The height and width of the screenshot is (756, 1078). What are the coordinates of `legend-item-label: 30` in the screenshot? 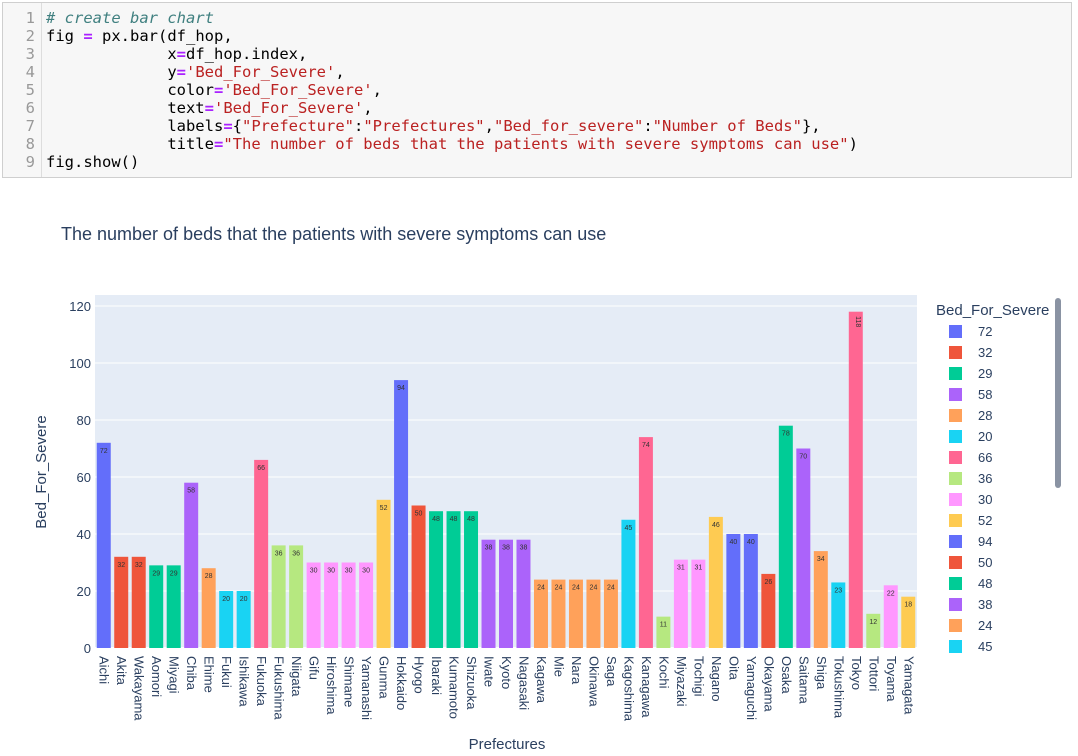 It's located at (985, 499).